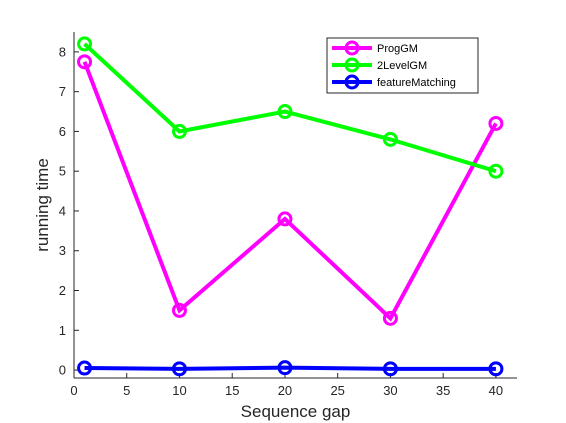 The image size is (566, 423). What do you see at coordinates (390, 390) in the screenshot?
I see `x-tick-label: 30` at bounding box center [390, 390].